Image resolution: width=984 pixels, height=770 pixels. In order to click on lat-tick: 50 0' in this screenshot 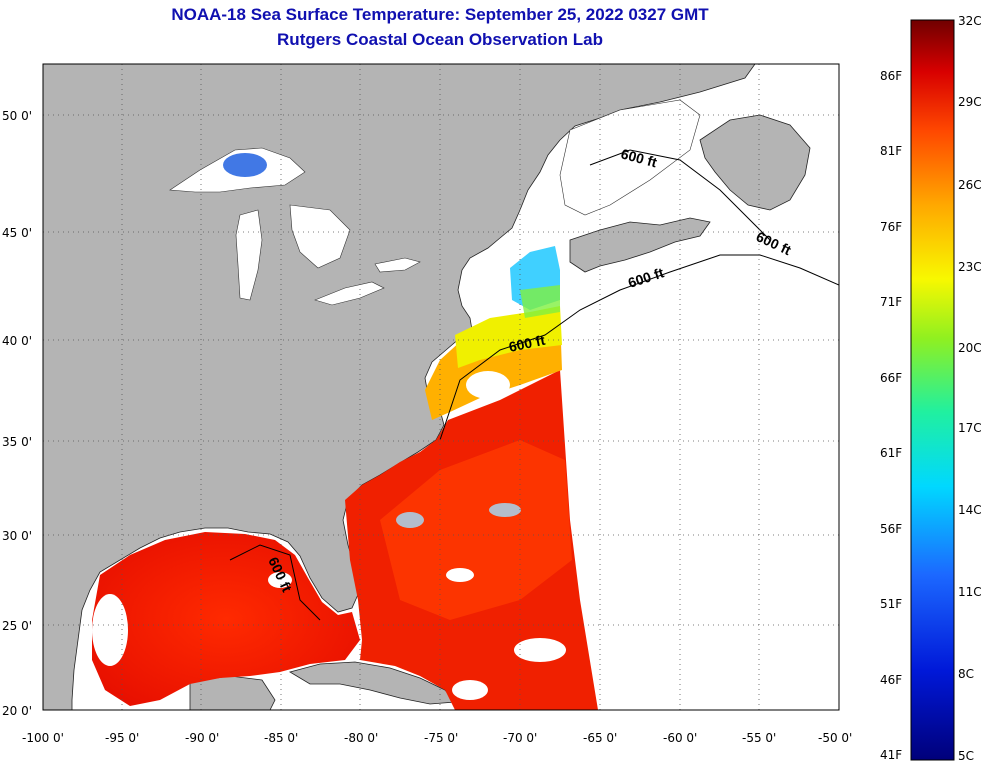, I will do `click(17, 116)`.